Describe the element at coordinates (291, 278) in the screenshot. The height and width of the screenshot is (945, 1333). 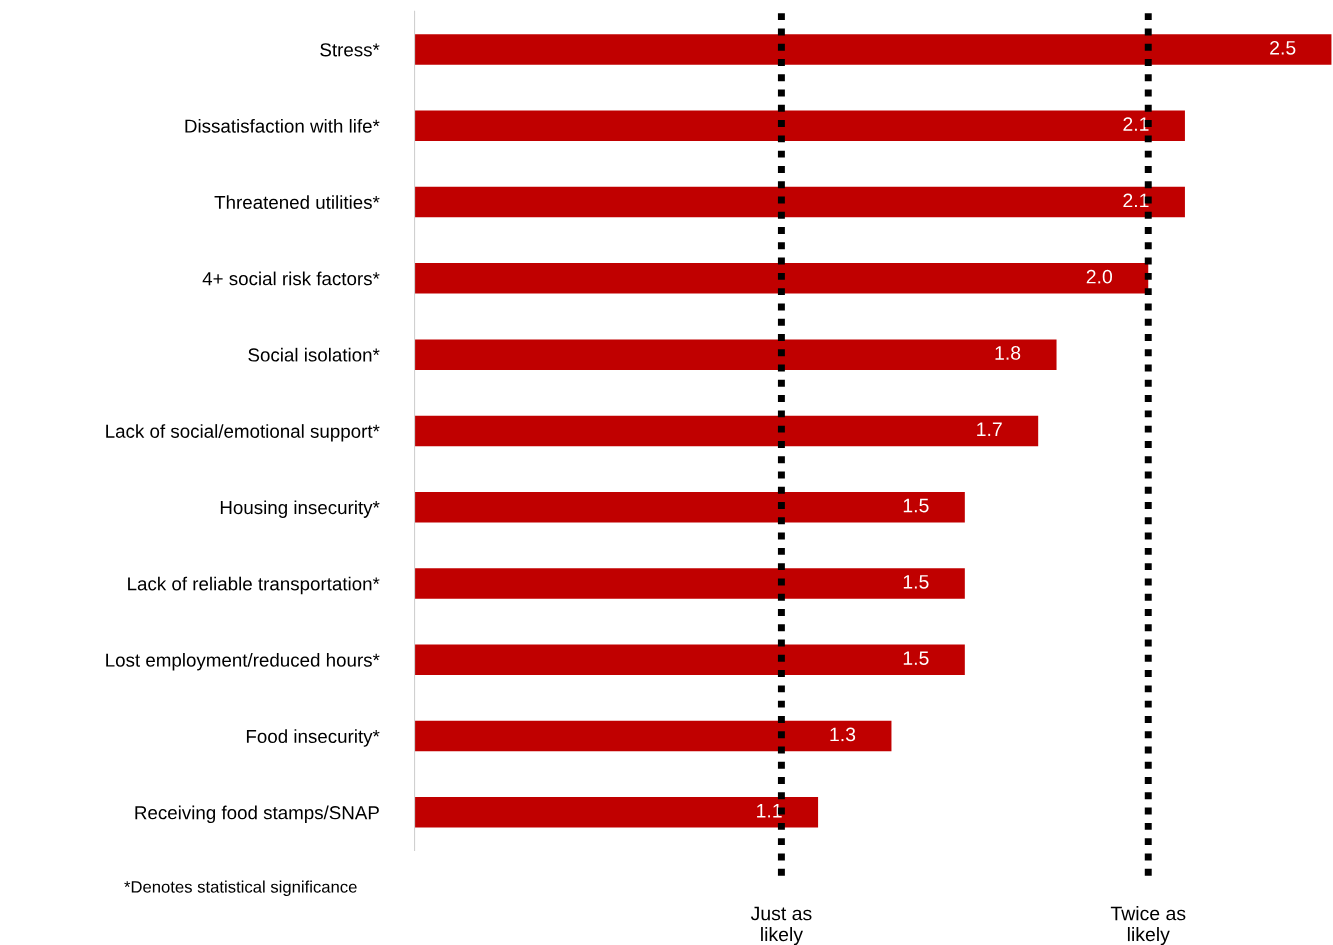
I see `y-tick-label: 4+ social risk factors*` at that location.